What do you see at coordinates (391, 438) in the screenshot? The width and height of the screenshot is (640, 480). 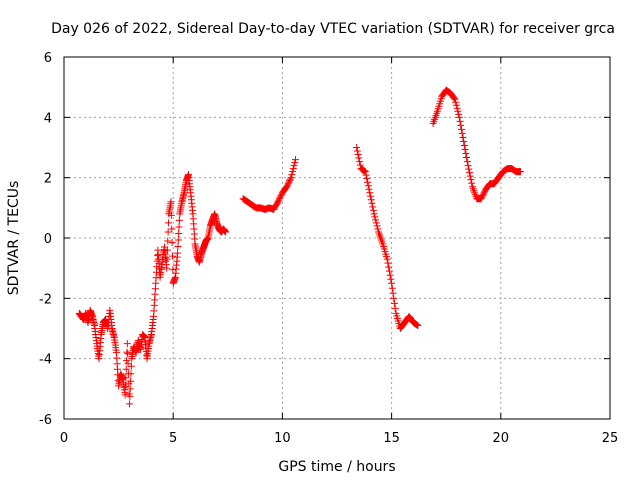 I see `x-tick-label: 15` at bounding box center [391, 438].